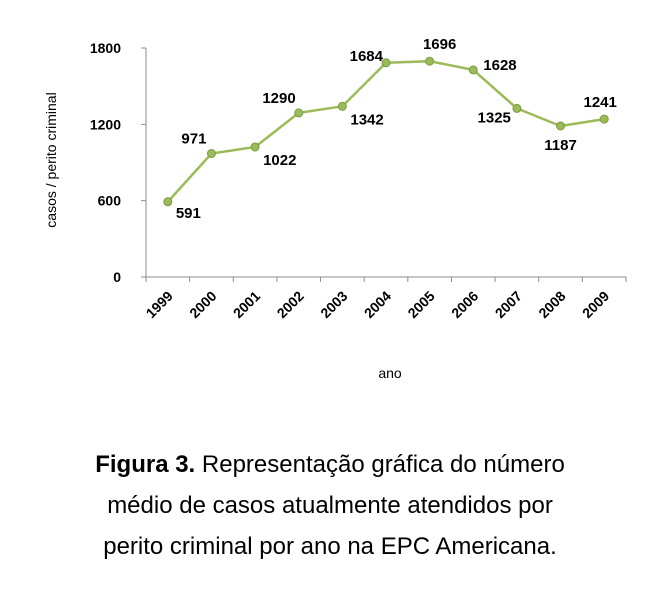 The image size is (661, 591). Describe the element at coordinates (560, 145) in the screenshot. I see `data-label: 1187` at that location.